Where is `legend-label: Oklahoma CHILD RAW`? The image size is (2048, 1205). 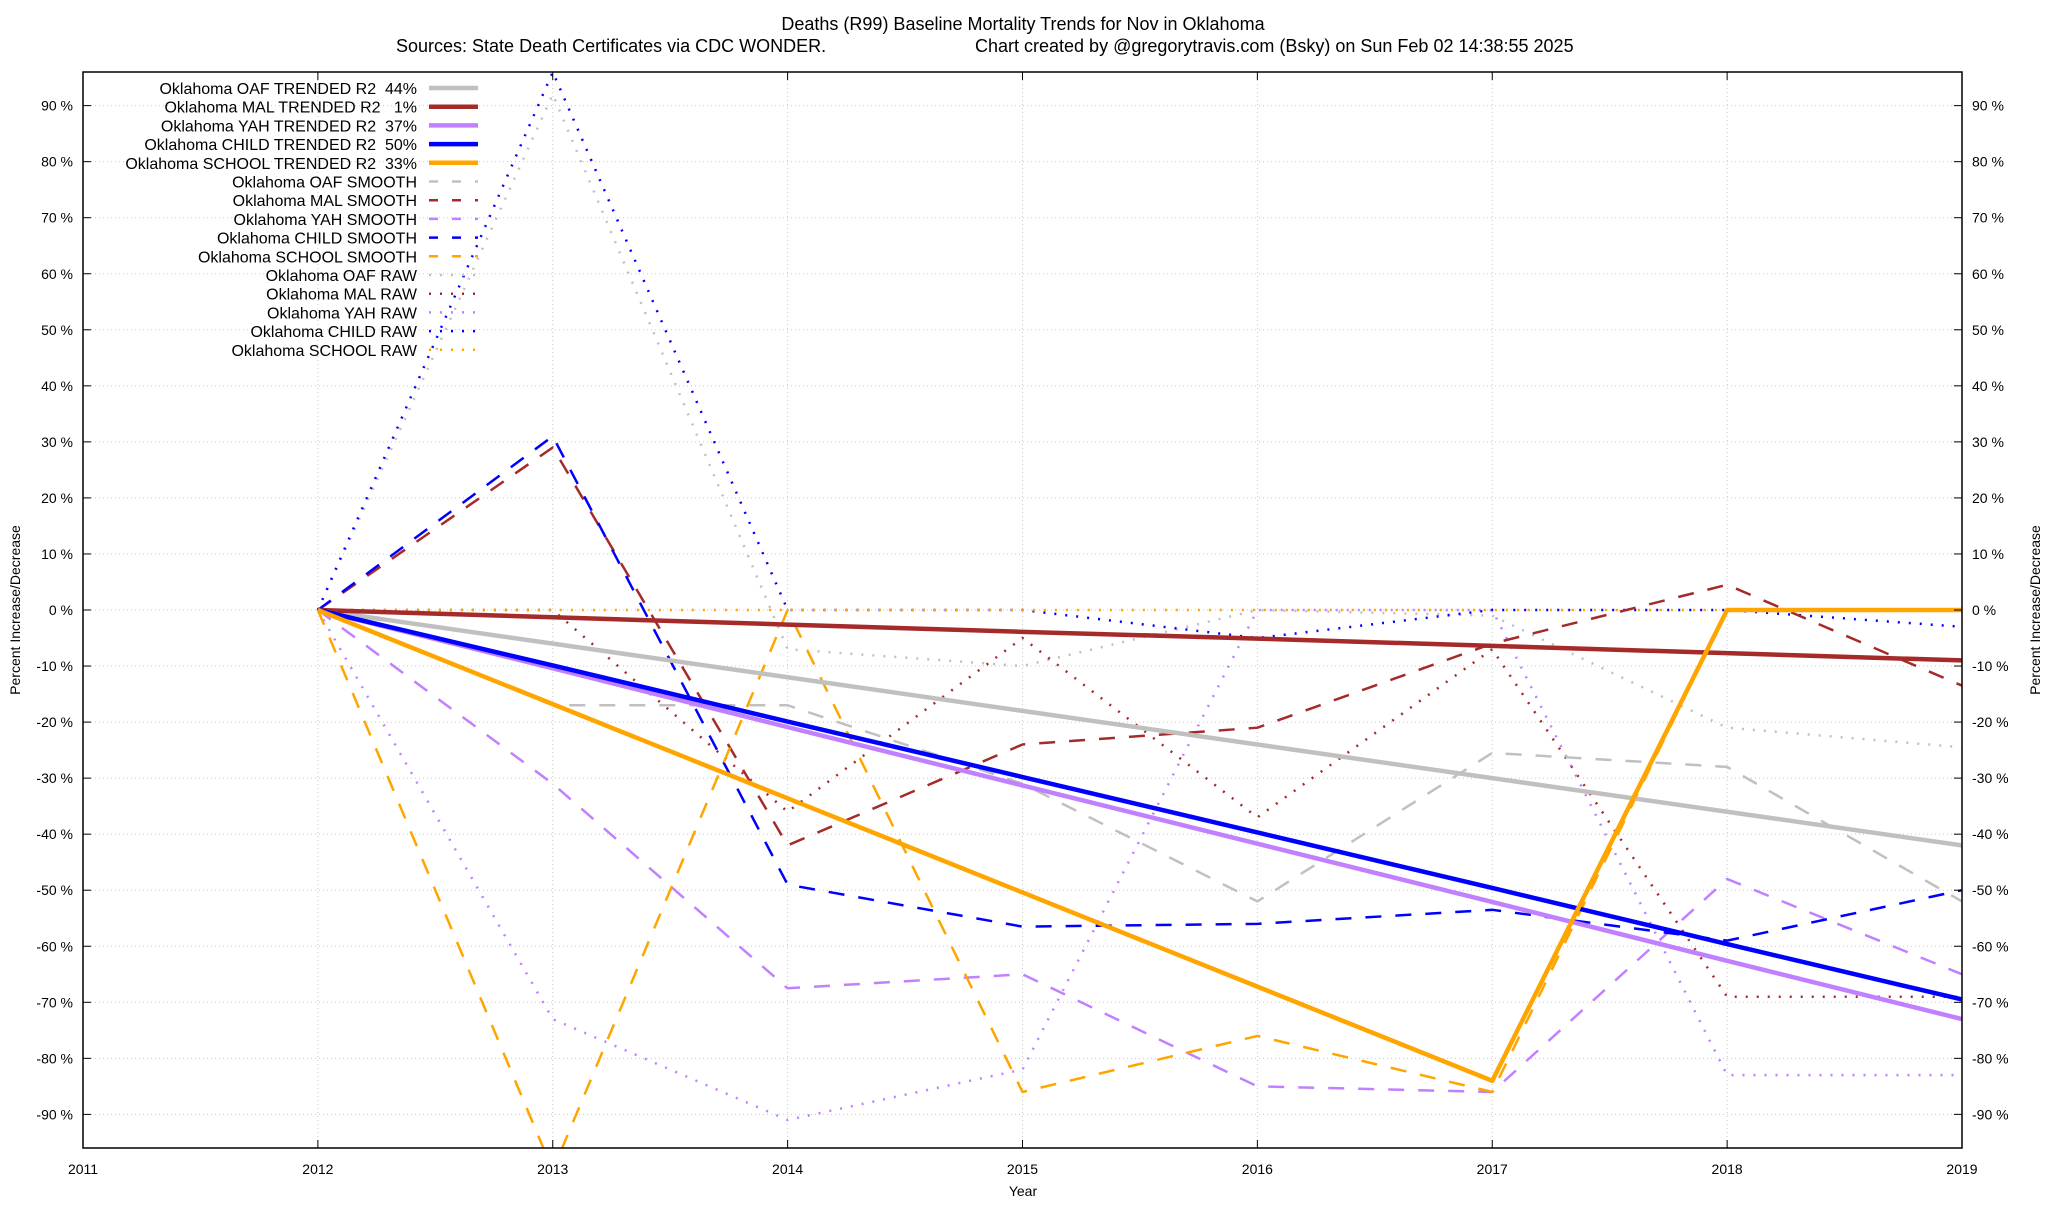
legend-label: Oklahoma CHILD RAW is located at coordinates (333, 332).